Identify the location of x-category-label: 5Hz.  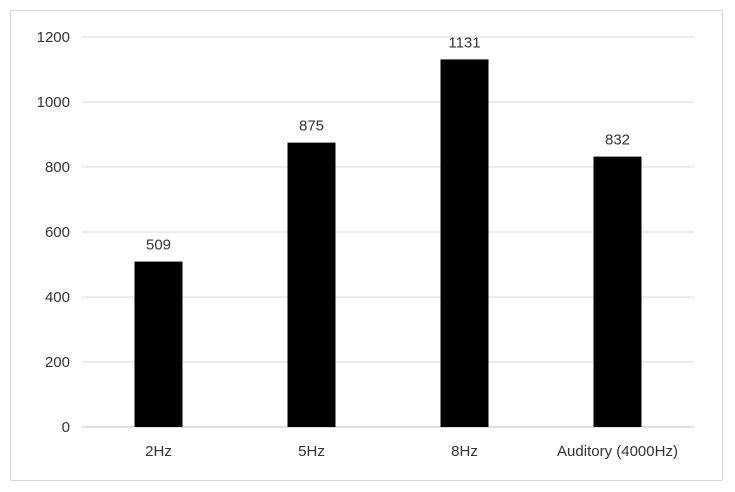
(311, 451).